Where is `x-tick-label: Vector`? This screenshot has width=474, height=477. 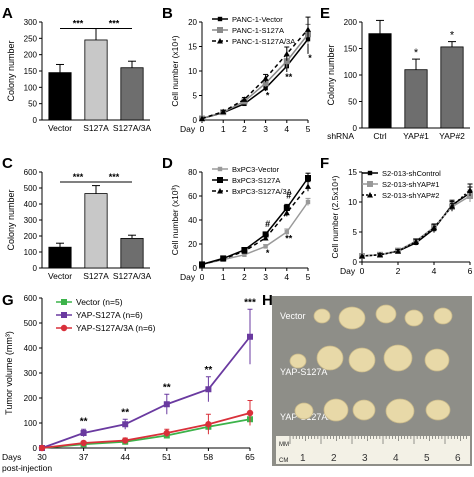 x-tick-label: Vector is located at coordinates (60, 128).